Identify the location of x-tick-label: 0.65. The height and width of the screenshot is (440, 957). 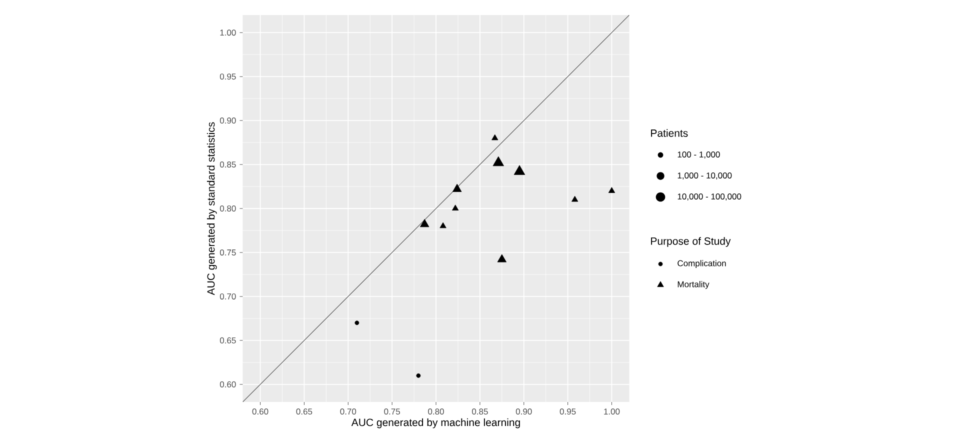
(304, 411).